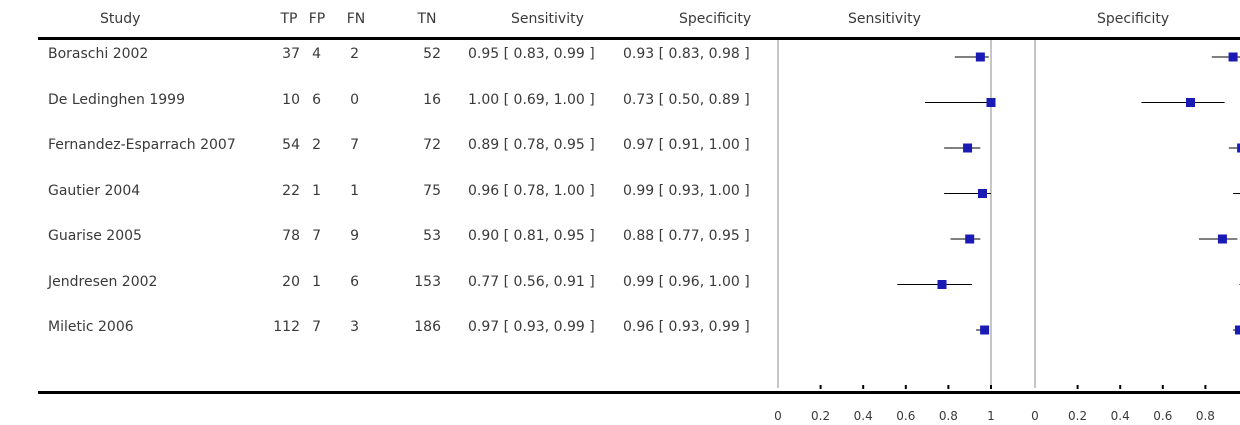  What do you see at coordinates (1205, 416) in the screenshot?
I see `specificity-tick-label: 0.8` at bounding box center [1205, 416].